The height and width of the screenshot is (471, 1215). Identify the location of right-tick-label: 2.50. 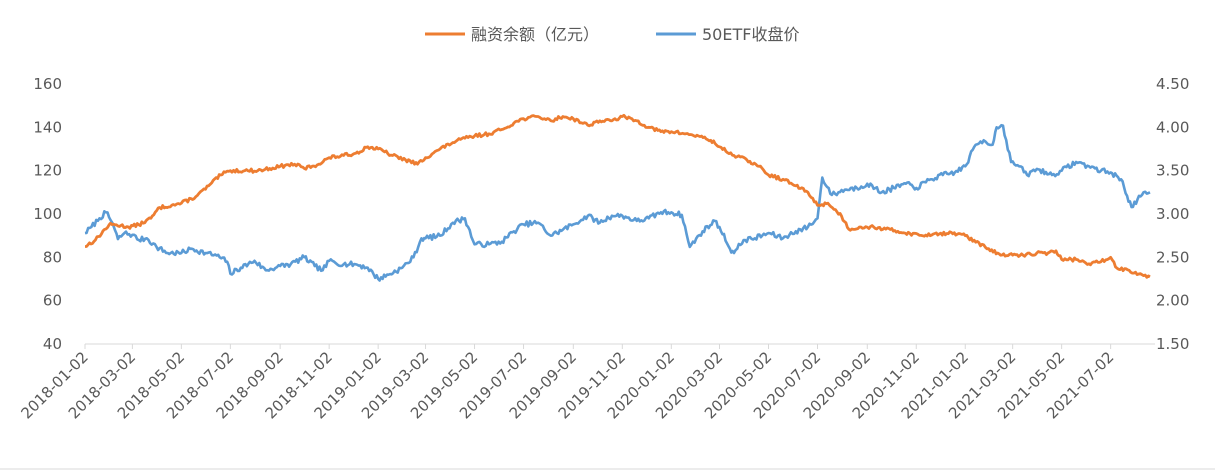
(1172, 257).